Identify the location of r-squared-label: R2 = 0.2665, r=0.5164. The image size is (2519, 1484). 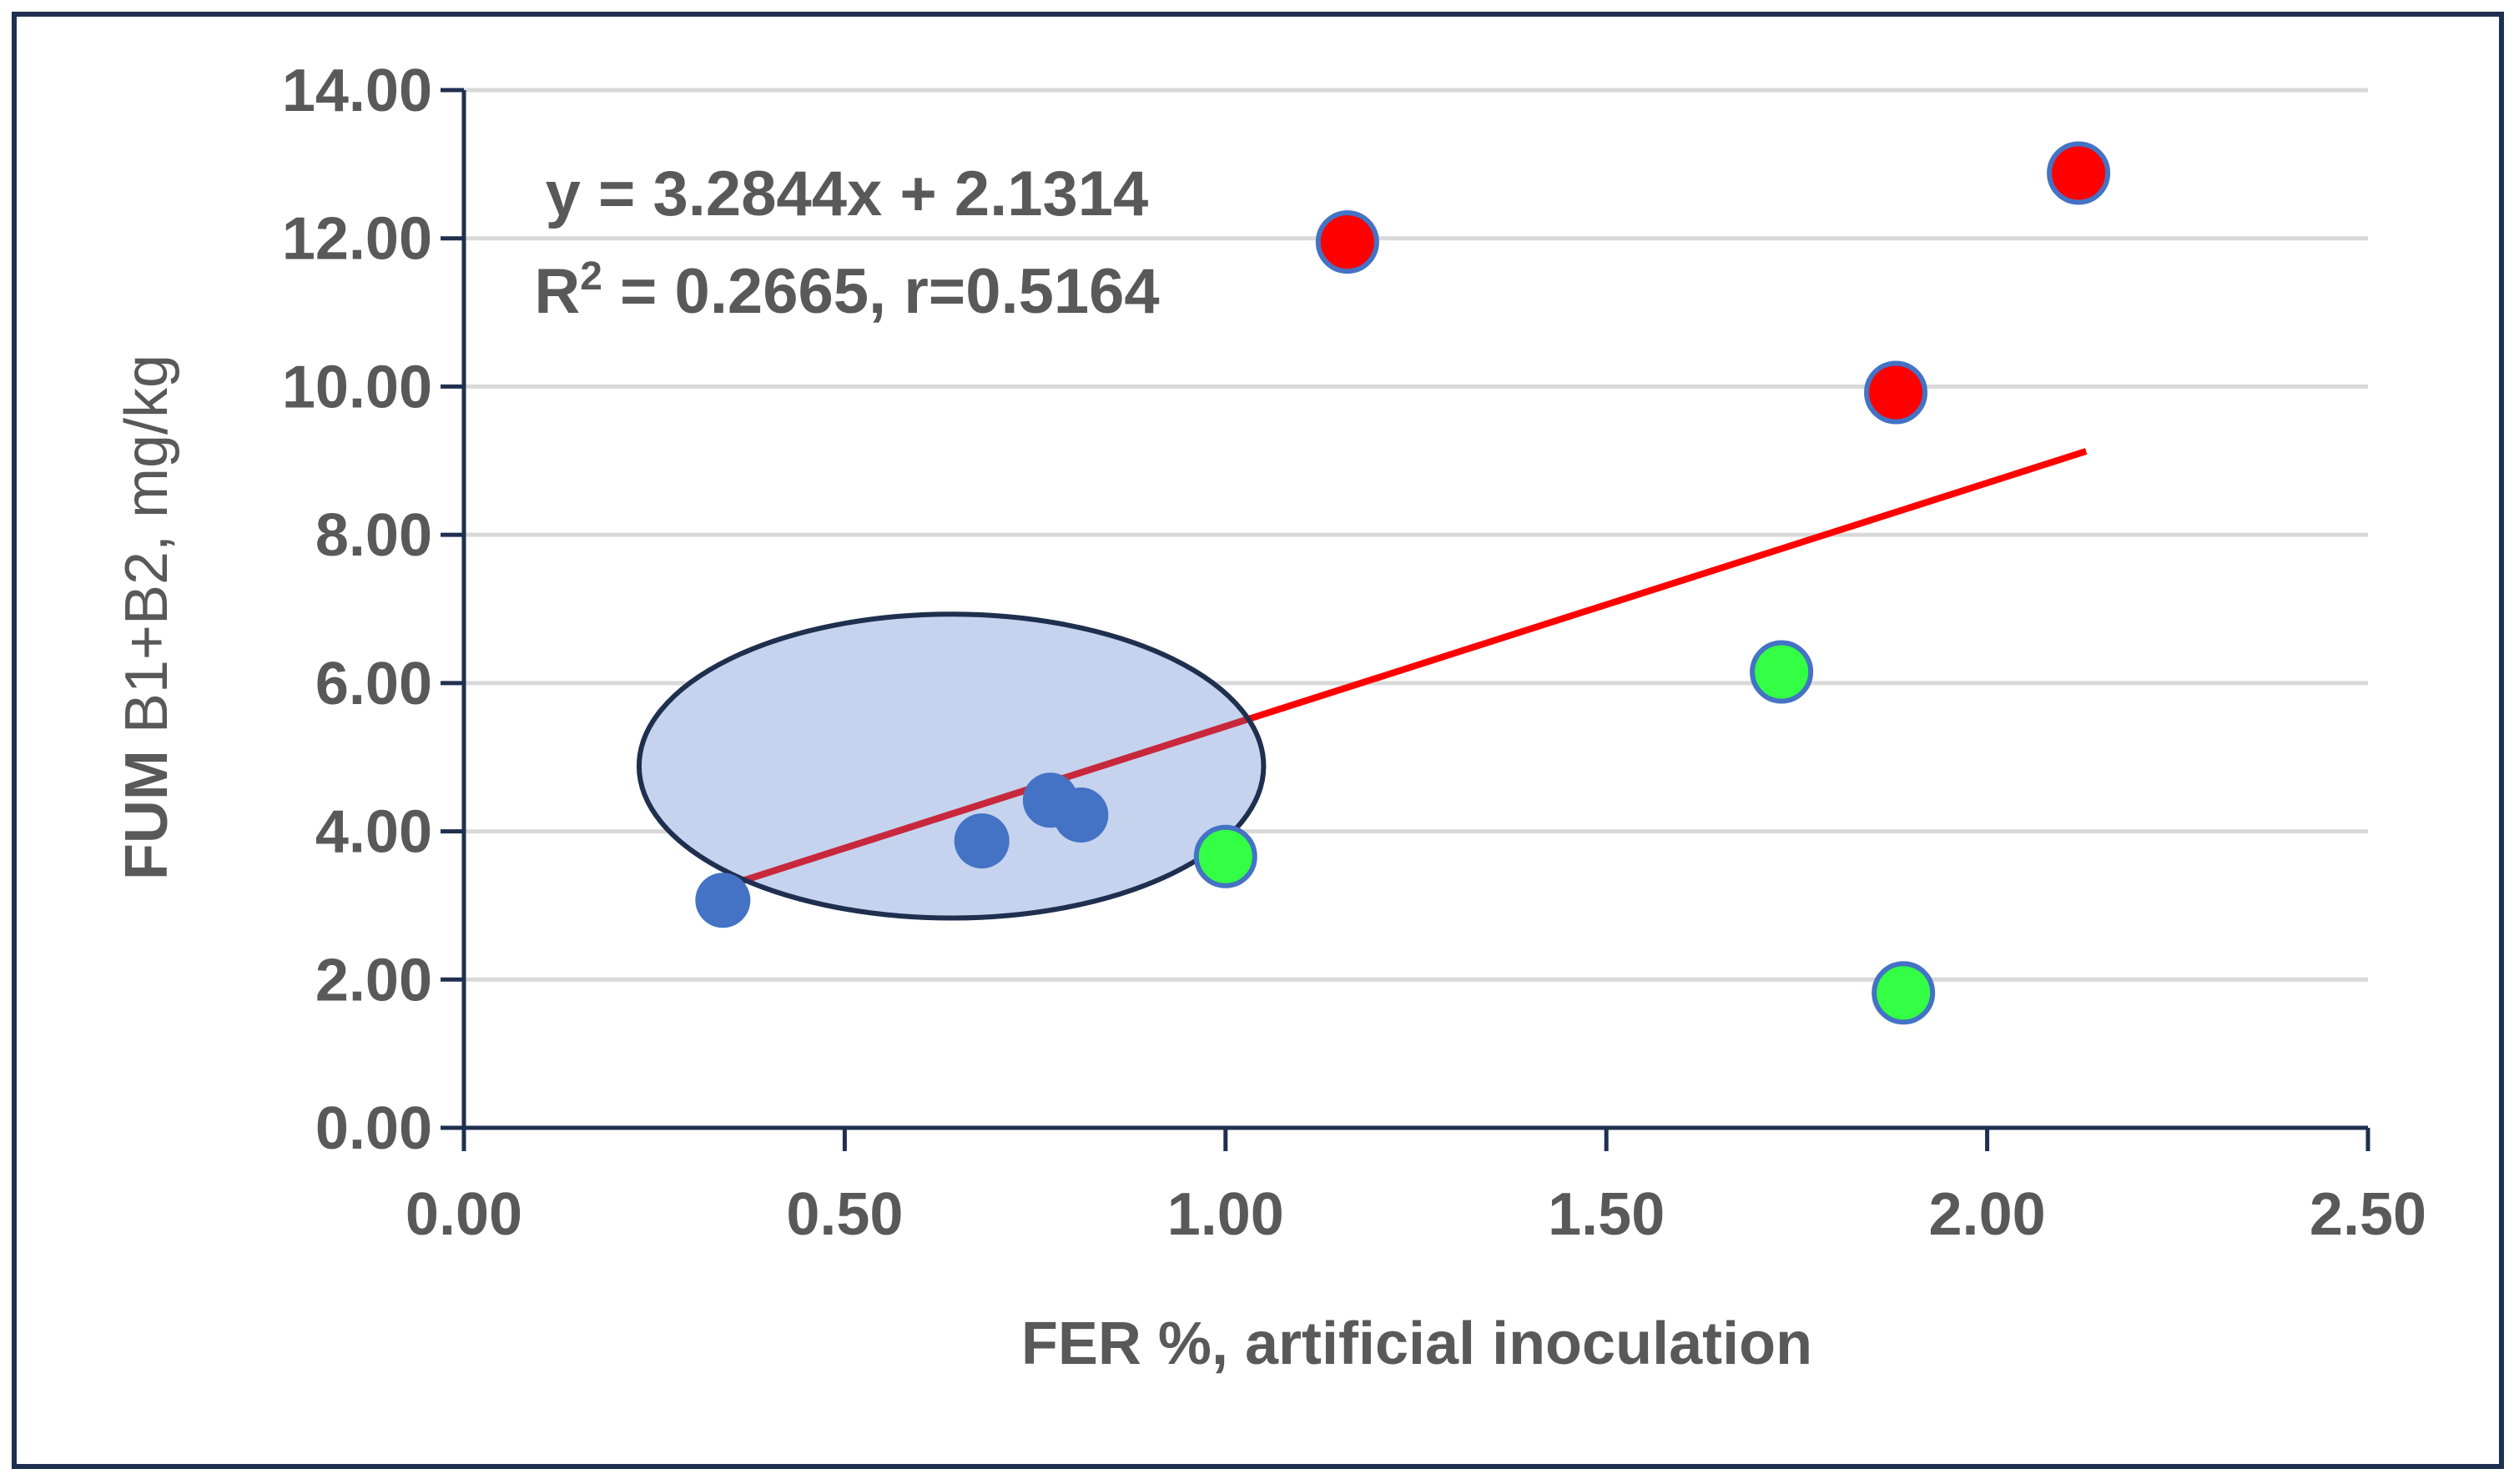
(846, 291).